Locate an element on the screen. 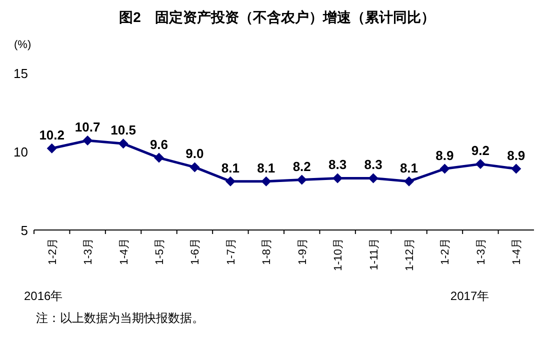 The width and height of the screenshot is (554, 337). x-tick-label: 1-10月 is located at coordinates (338, 255).